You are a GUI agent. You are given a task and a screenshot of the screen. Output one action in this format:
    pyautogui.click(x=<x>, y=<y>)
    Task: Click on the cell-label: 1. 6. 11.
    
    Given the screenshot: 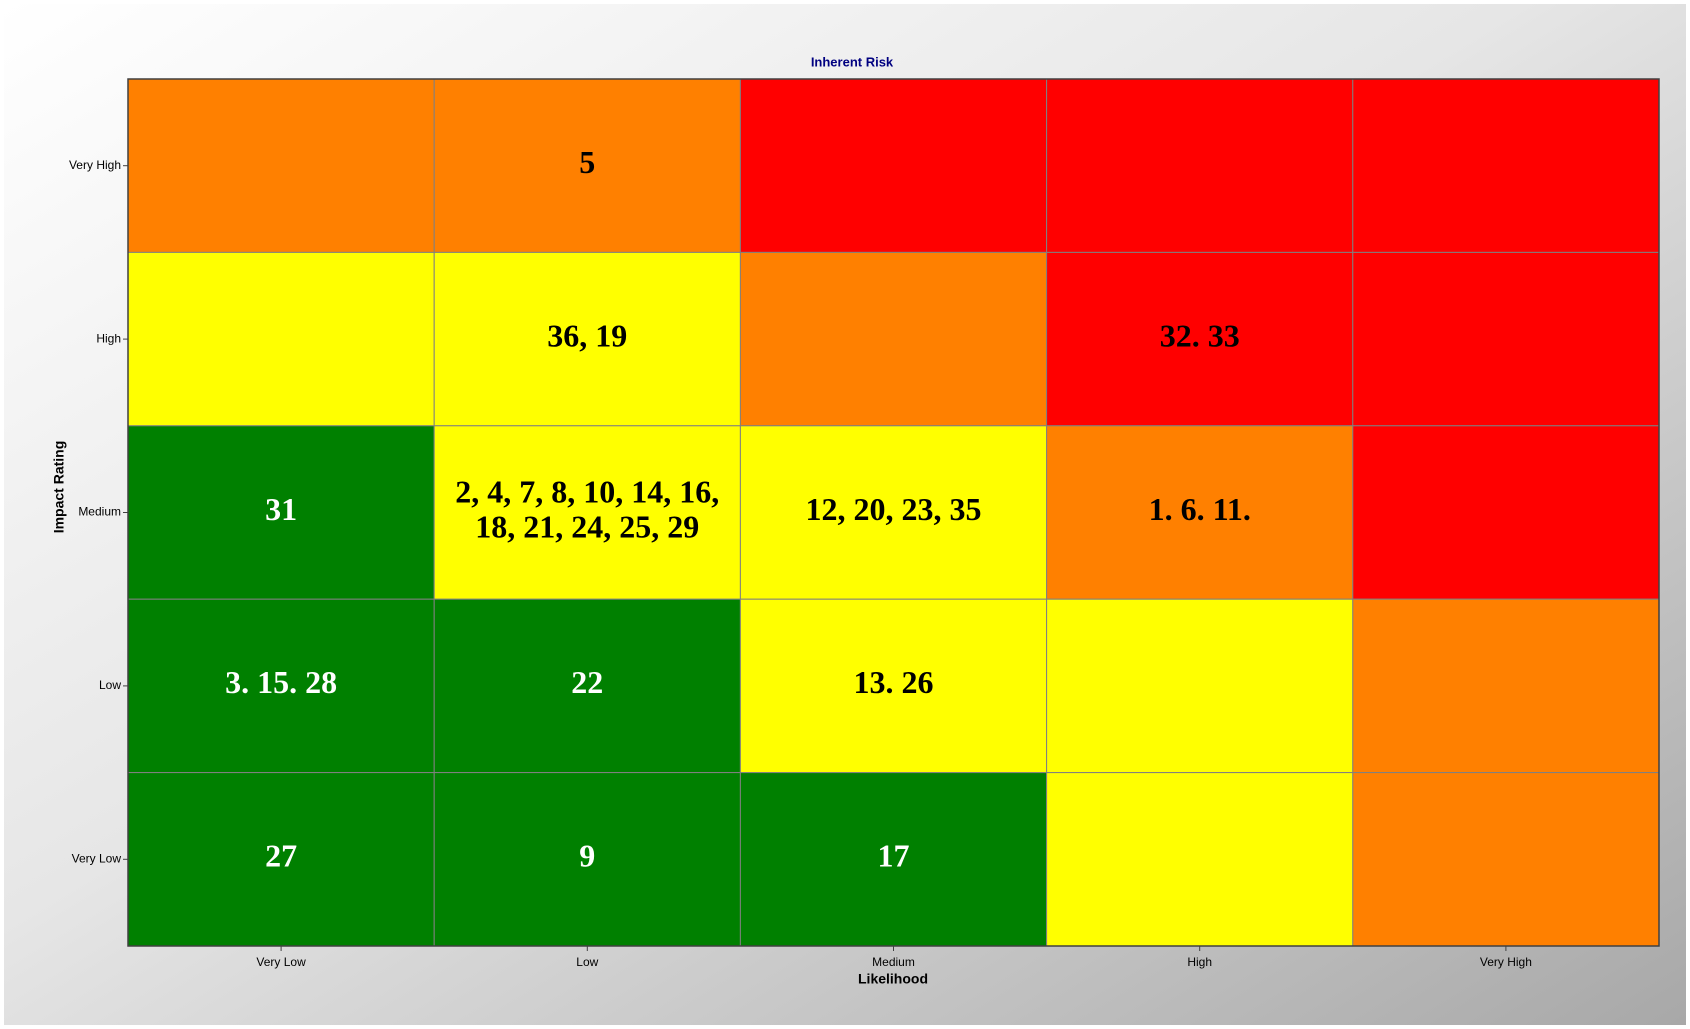 What is the action you would take?
    pyautogui.click(x=1200, y=509)
    